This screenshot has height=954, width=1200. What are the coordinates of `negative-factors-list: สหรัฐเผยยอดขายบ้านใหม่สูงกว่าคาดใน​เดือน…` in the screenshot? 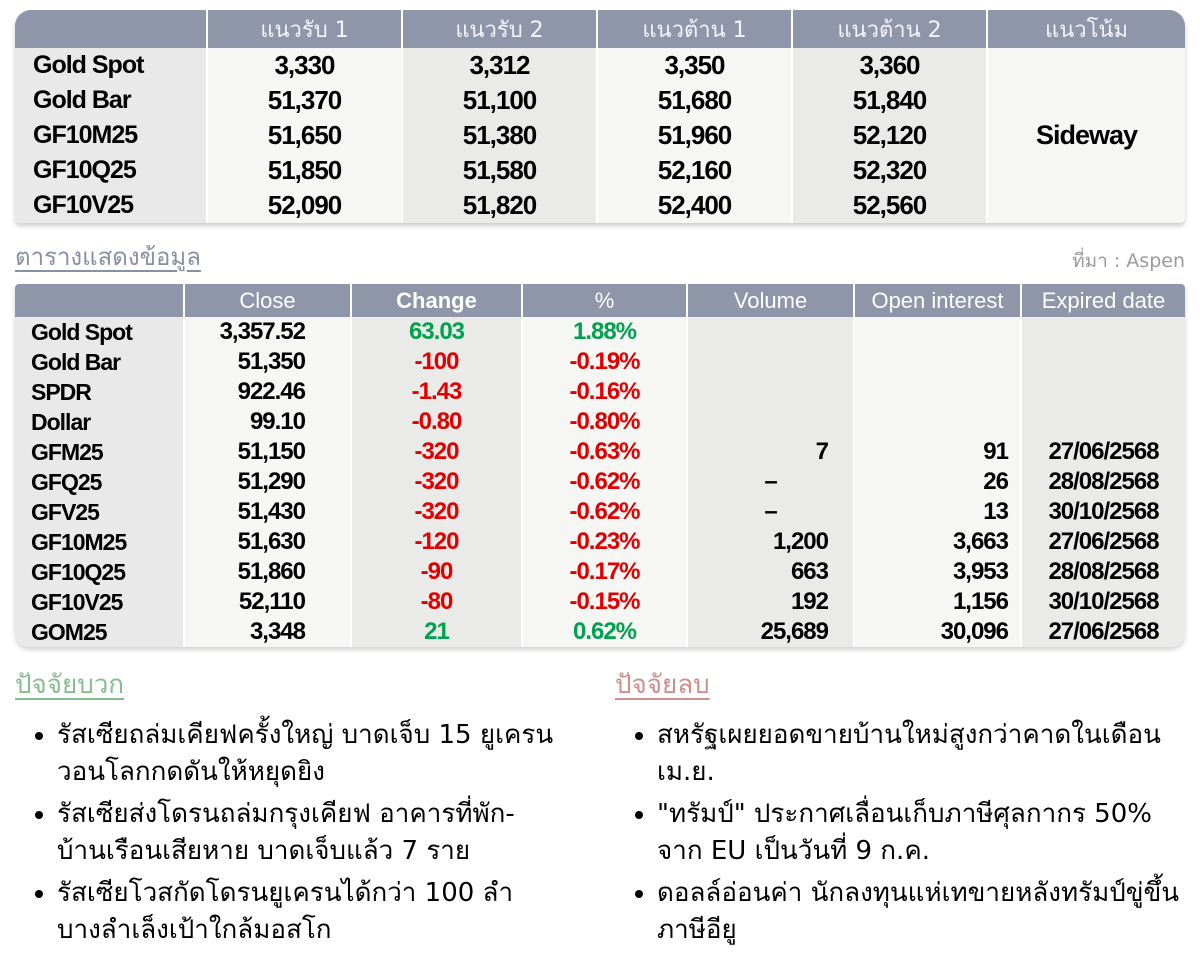 It's located at (905, 833).